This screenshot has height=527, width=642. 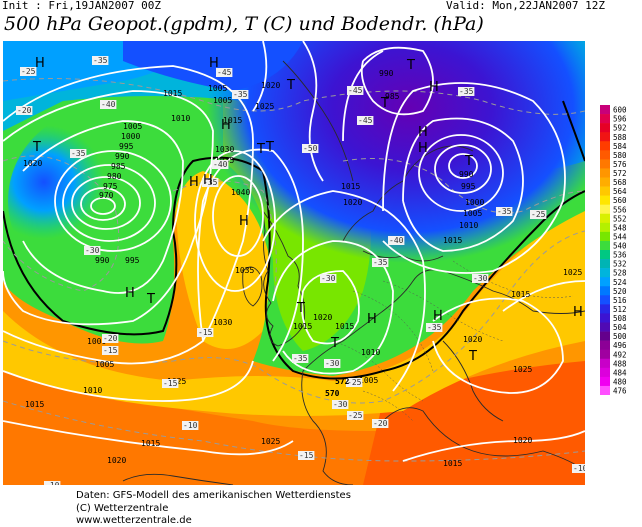 What do you see at coordinates (134, 520) in the screenshot?
I see `footer-url: www.wetterzentrale.de` at bounding box center [134, 520].